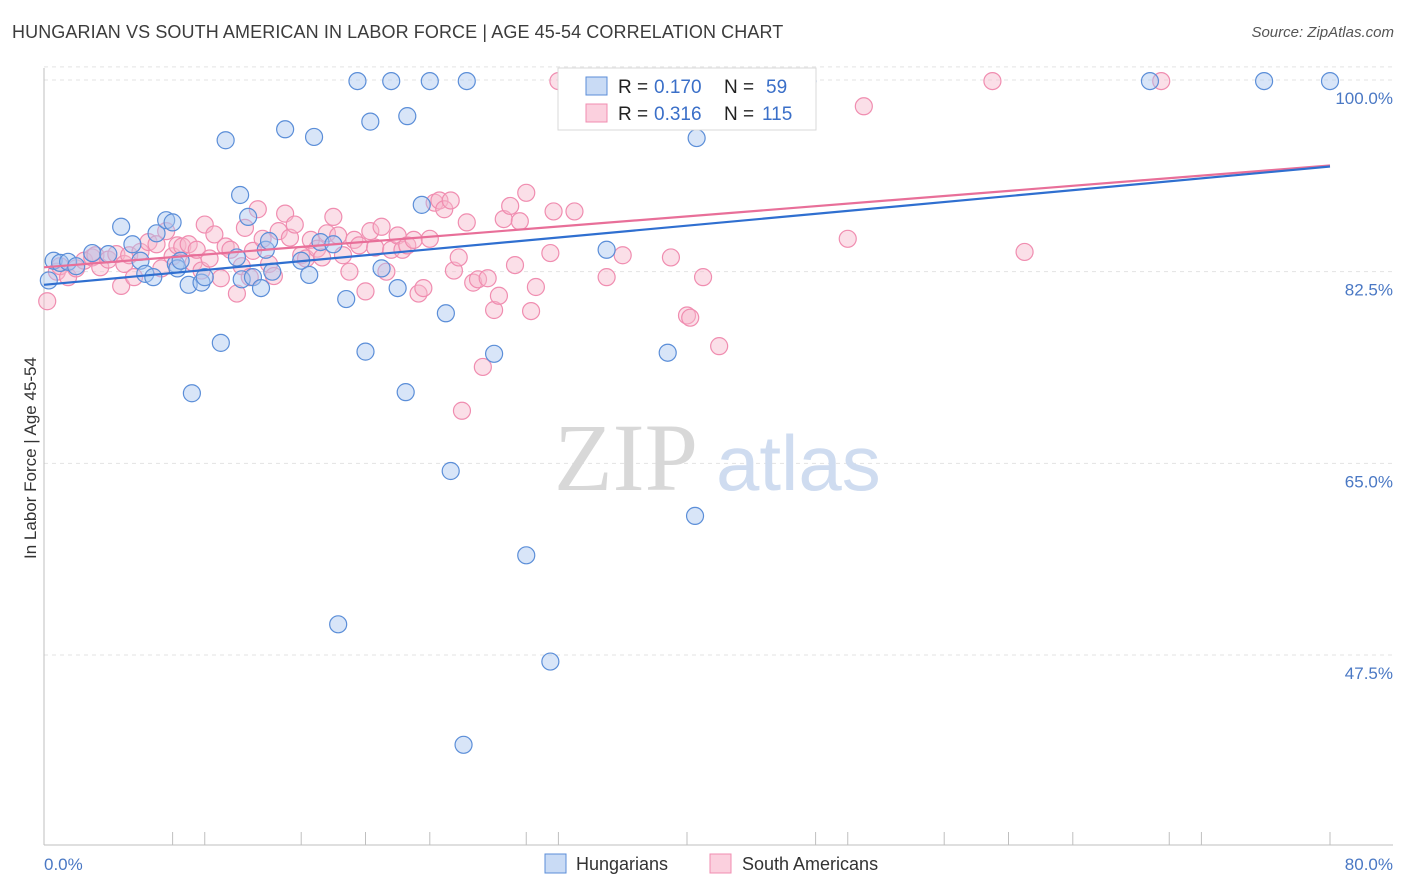 The image size is (1406, 892). Describe the element at coordinates (626, 457) in the screenshot. I see `watermark-zip: ZIP` at that location.